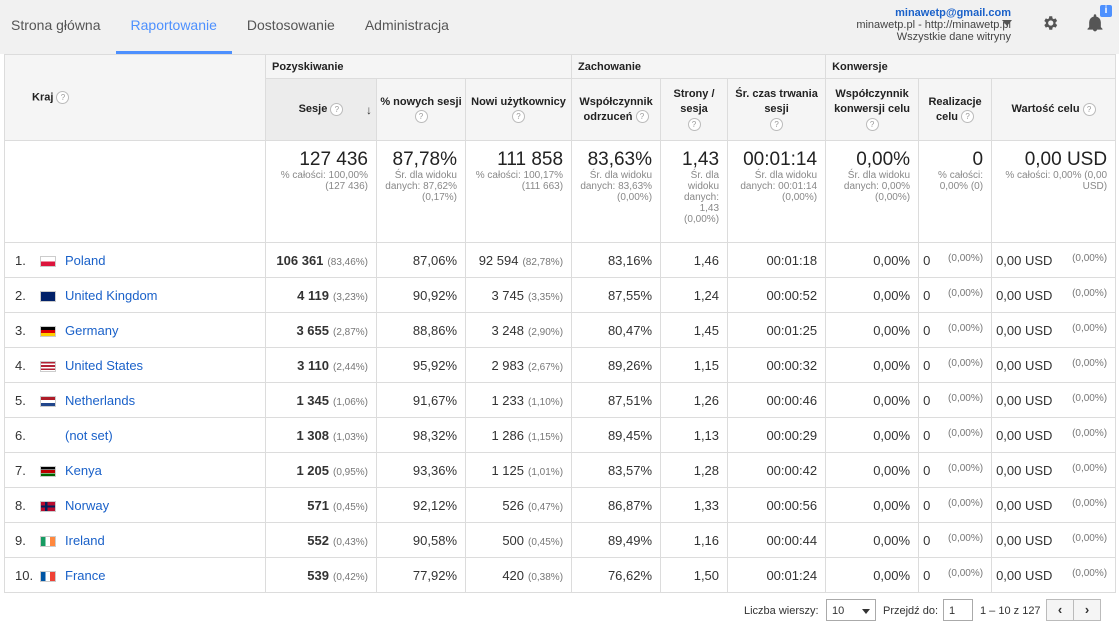 The height and width of the screenshot is (628, 1119). Describe the element at coordinates (100, 400) in the screenshot. I see `country-link: Netherlands` at that location.